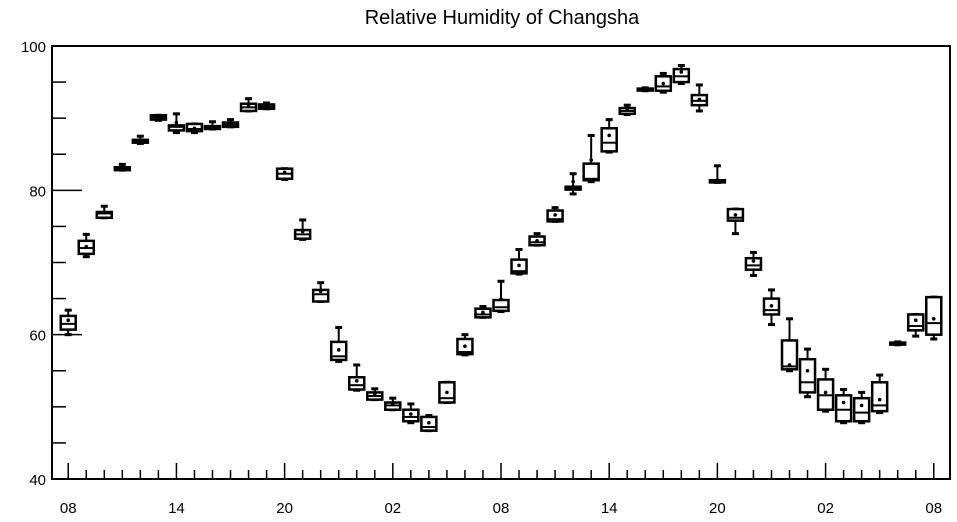  What do you see at coordinates (33, 47) in the screenshot?
I see `y-tick-label: 100` at bounding box center [33, 47].